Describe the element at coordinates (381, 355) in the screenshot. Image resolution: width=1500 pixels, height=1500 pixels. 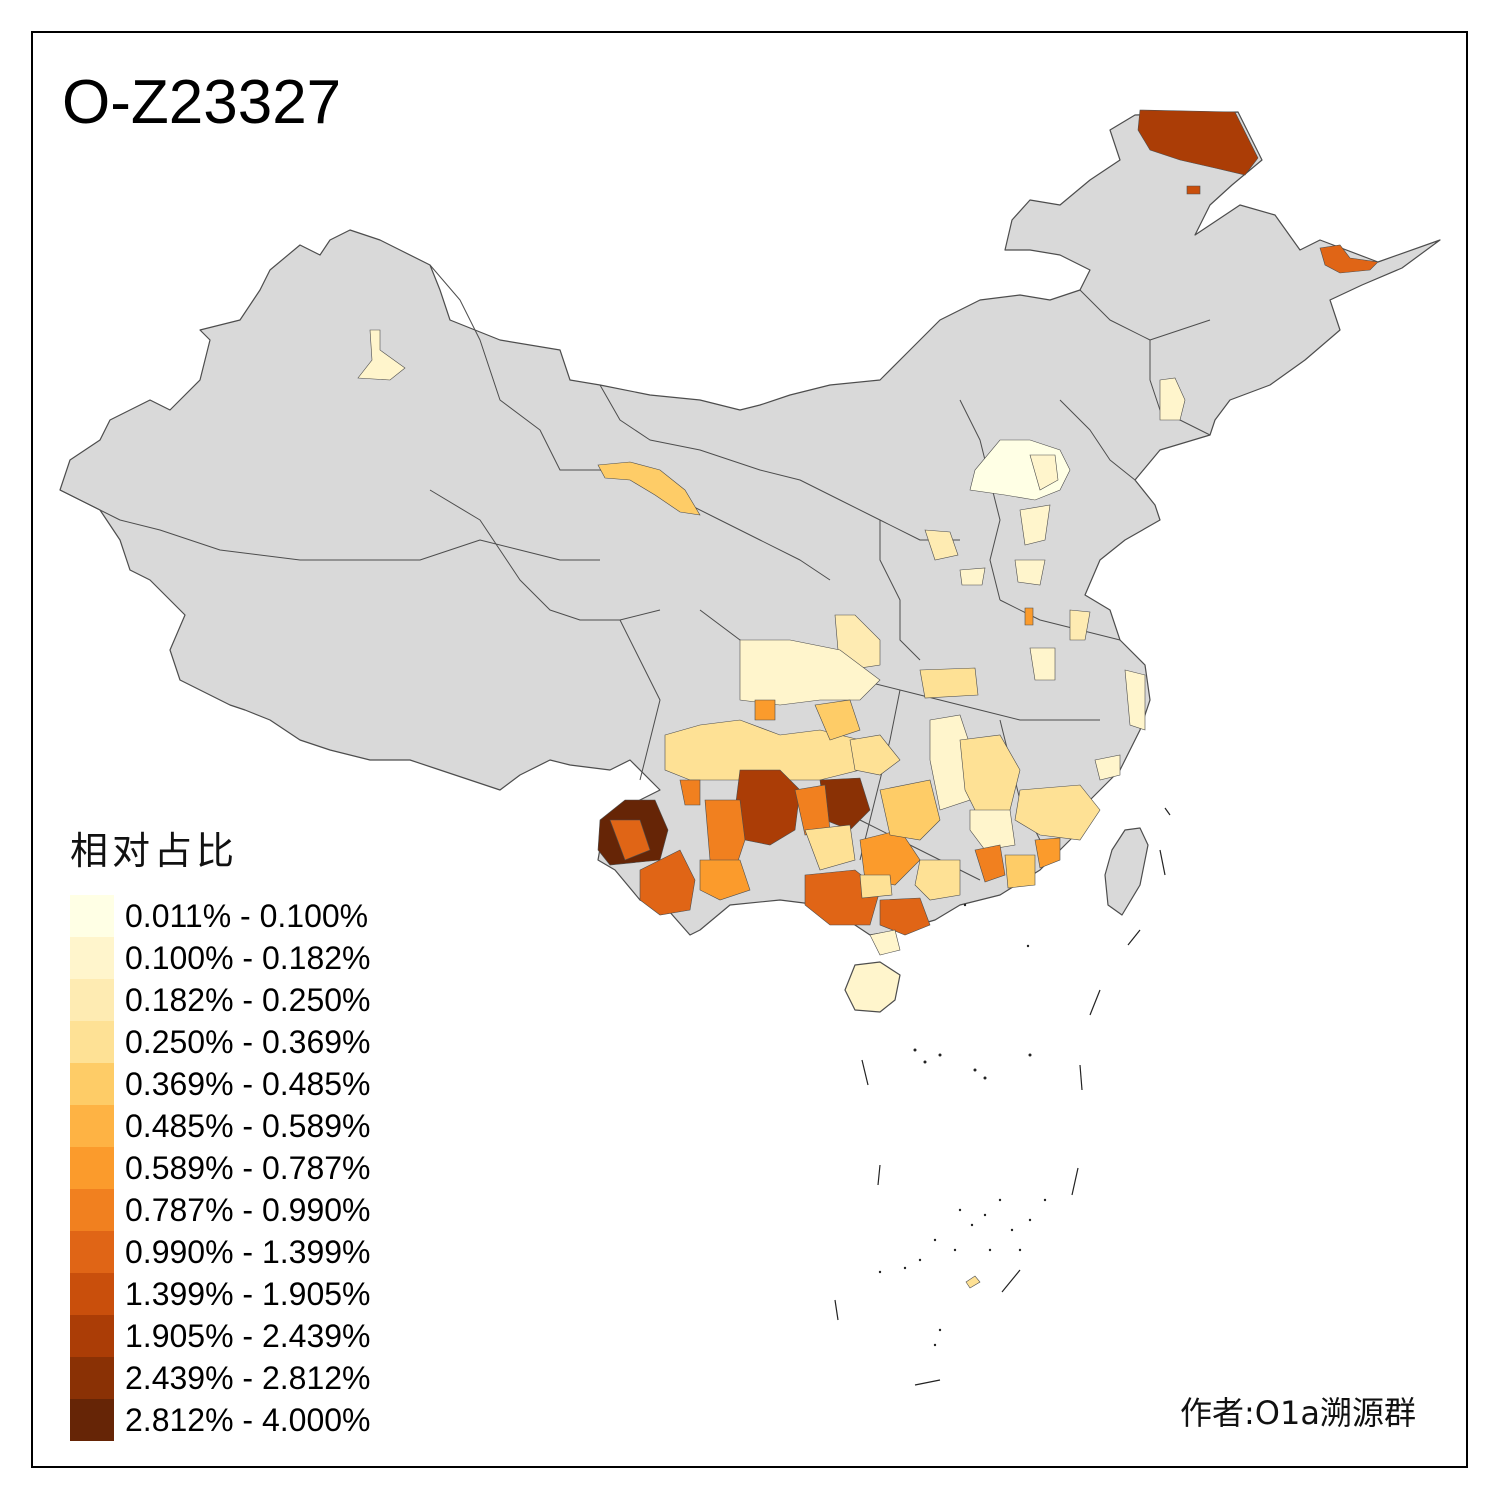
I see `region-xinjiang-patch` at that location.